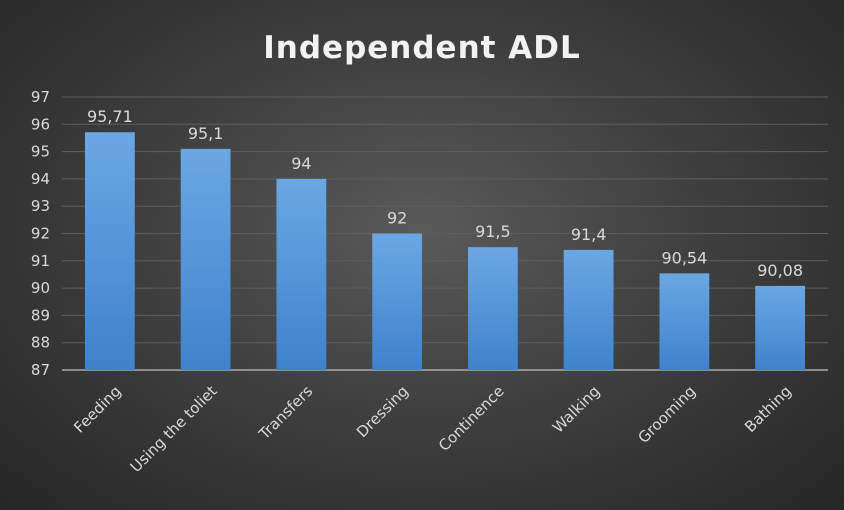 The image size is (844, 510). I want to click on x-tick-label: Transfers, so click(286, 413).